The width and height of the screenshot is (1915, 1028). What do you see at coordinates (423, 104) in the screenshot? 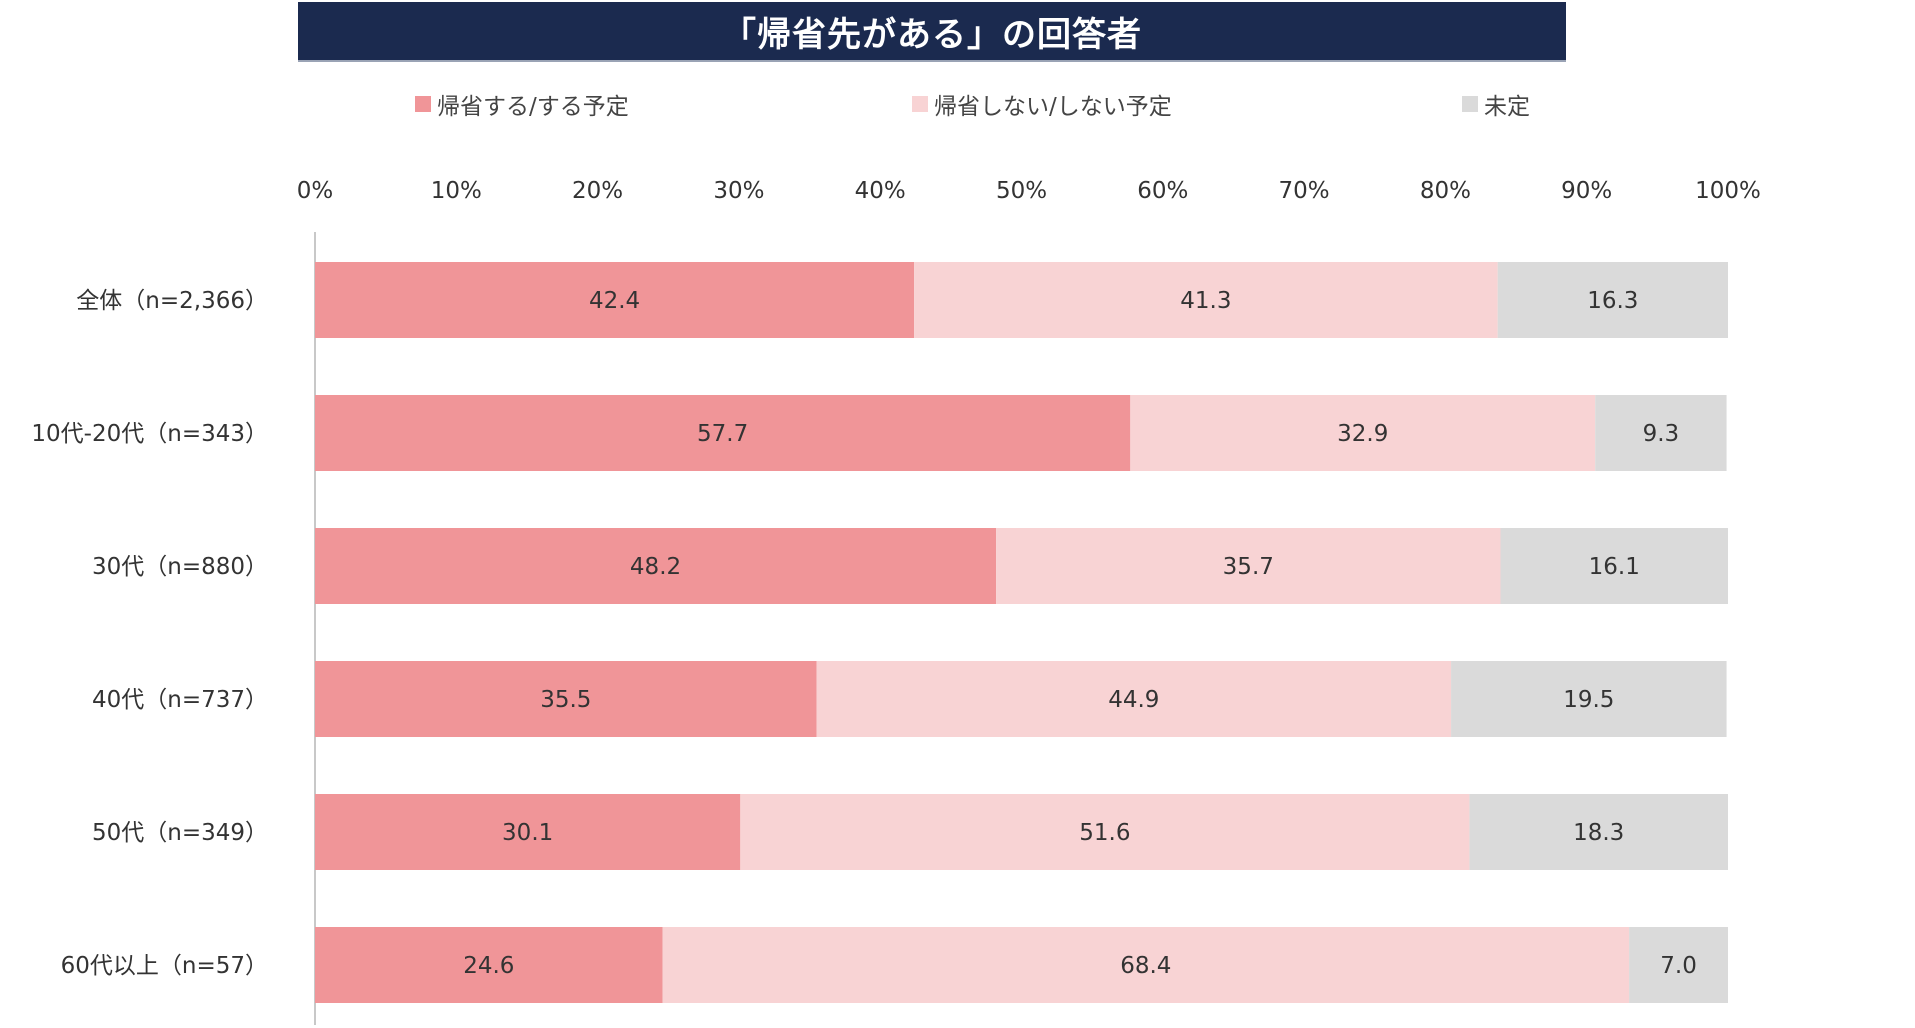
I see `legend-swatch-return` at bounding box center [423, 104].